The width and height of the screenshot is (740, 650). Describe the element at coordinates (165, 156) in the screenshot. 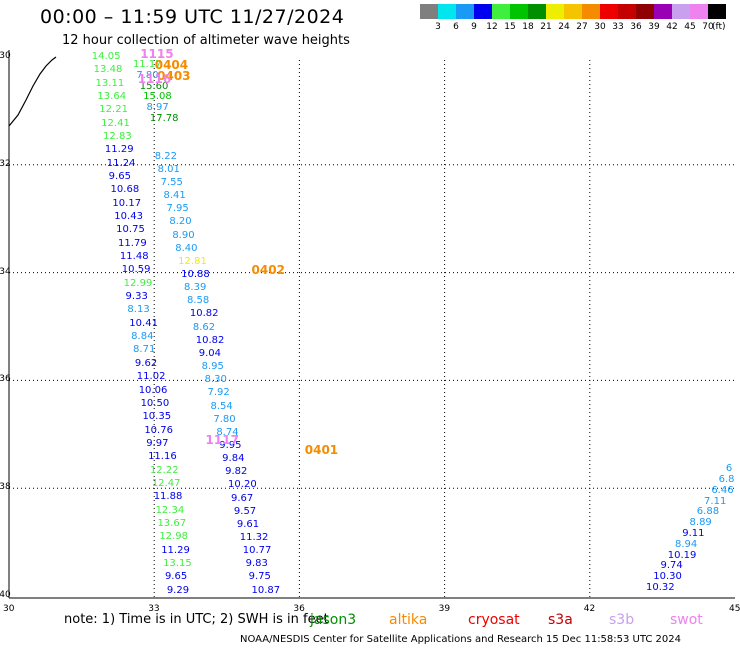

I see `swh-value: 8.22` at that location.